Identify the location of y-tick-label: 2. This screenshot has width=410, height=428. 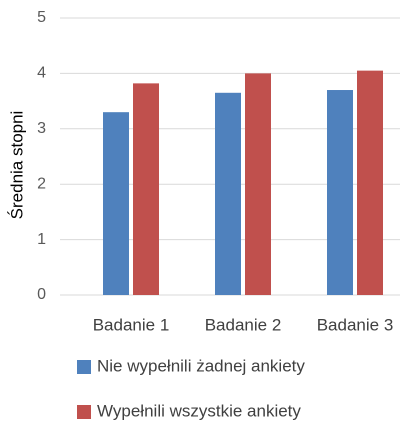
(41, 183).